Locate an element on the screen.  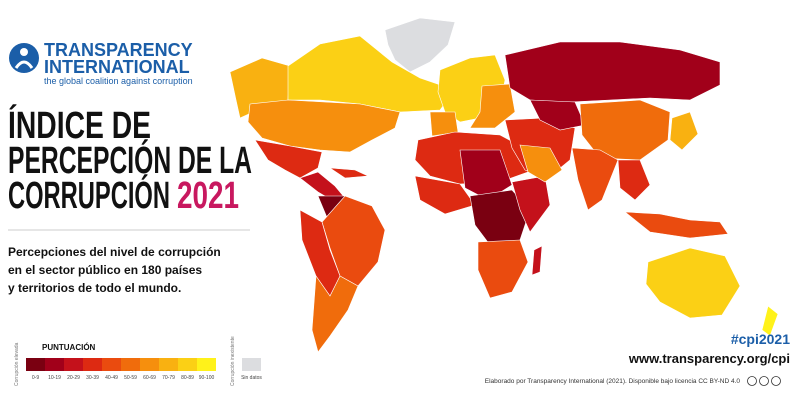
central-asia is located at coordinates (557, 115).